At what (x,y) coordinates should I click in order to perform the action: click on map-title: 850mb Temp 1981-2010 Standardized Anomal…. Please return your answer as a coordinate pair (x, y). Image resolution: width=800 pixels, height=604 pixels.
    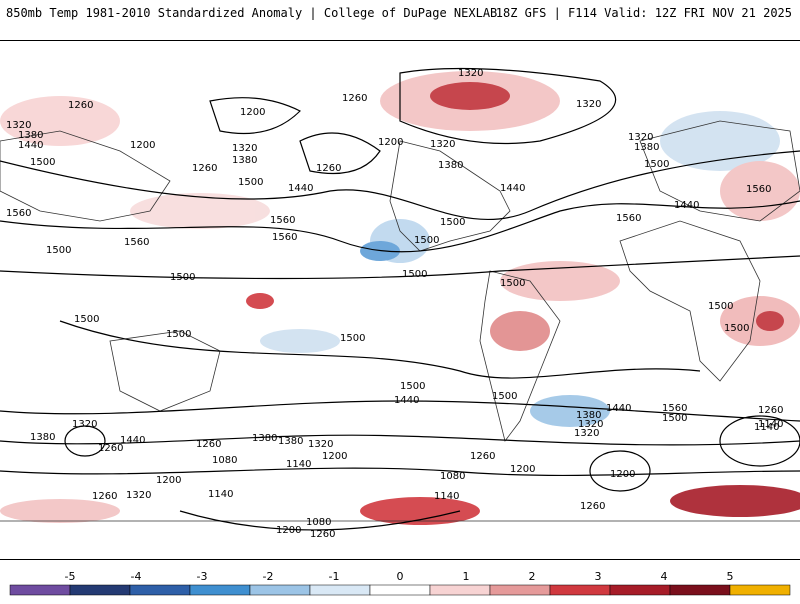
    Looking at the image, I should click on (252, 13).